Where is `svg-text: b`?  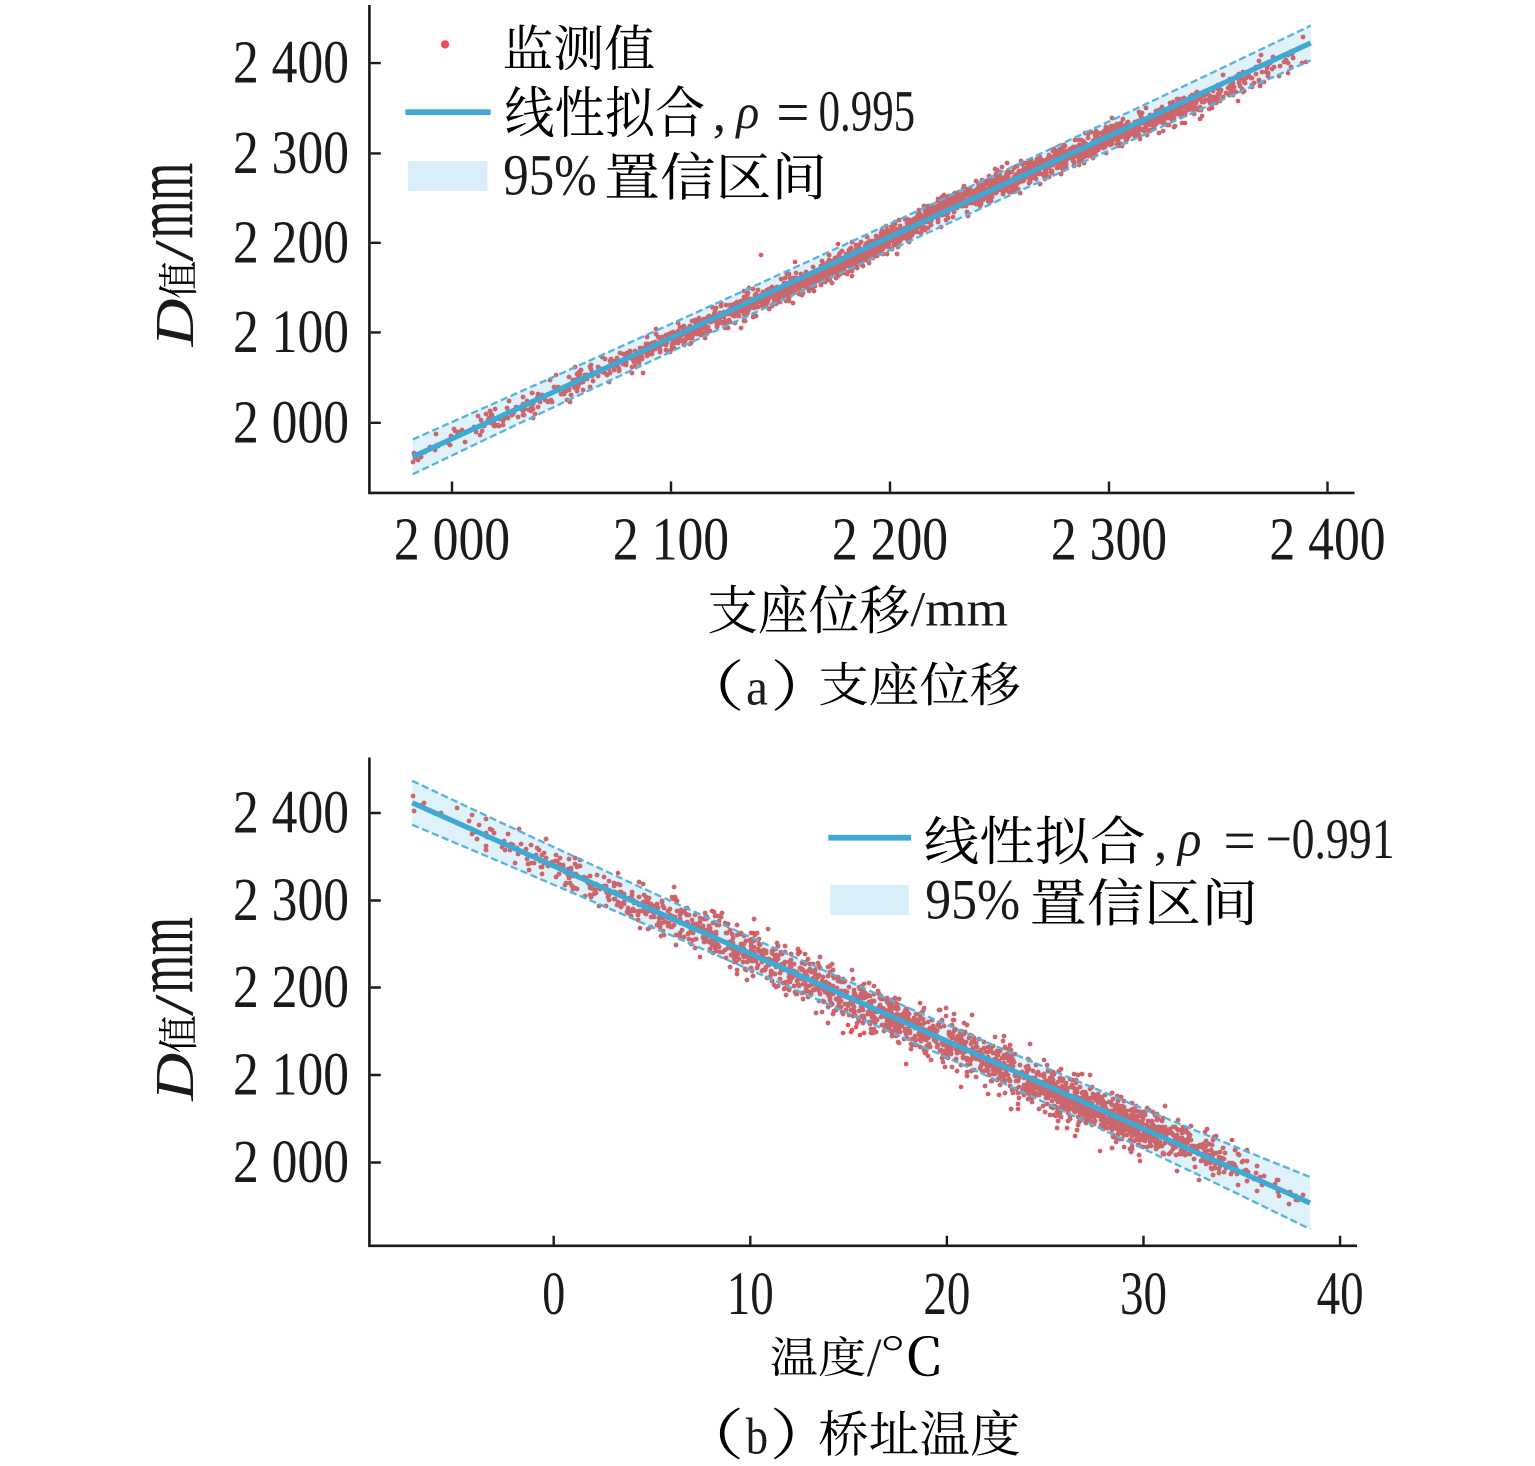
svg-text: b is located at coordinates (757, 1436).